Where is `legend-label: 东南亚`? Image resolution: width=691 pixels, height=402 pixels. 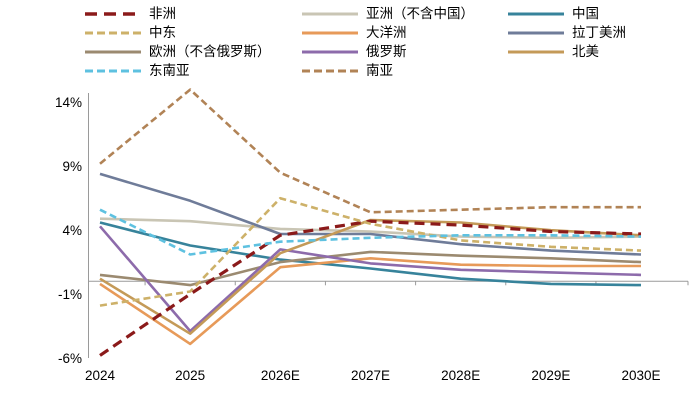 legend-label: 东南亚 is located at coordinates (169, 70).